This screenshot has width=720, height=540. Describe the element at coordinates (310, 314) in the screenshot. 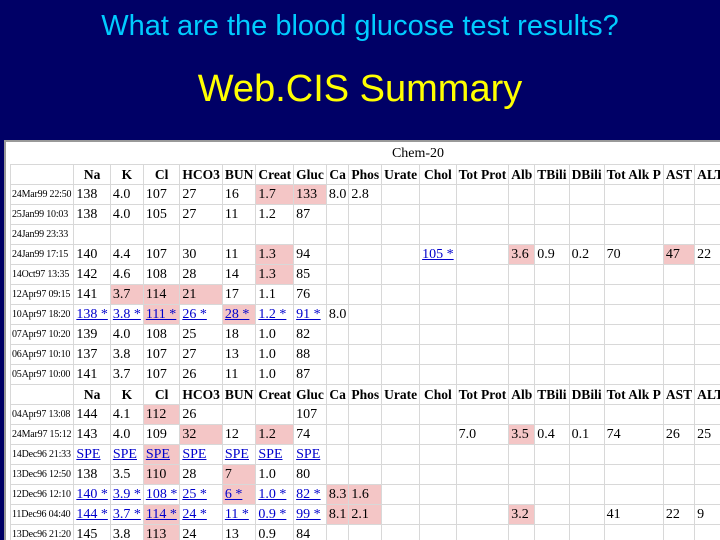

I see `table-cell: 91 *` at that location.